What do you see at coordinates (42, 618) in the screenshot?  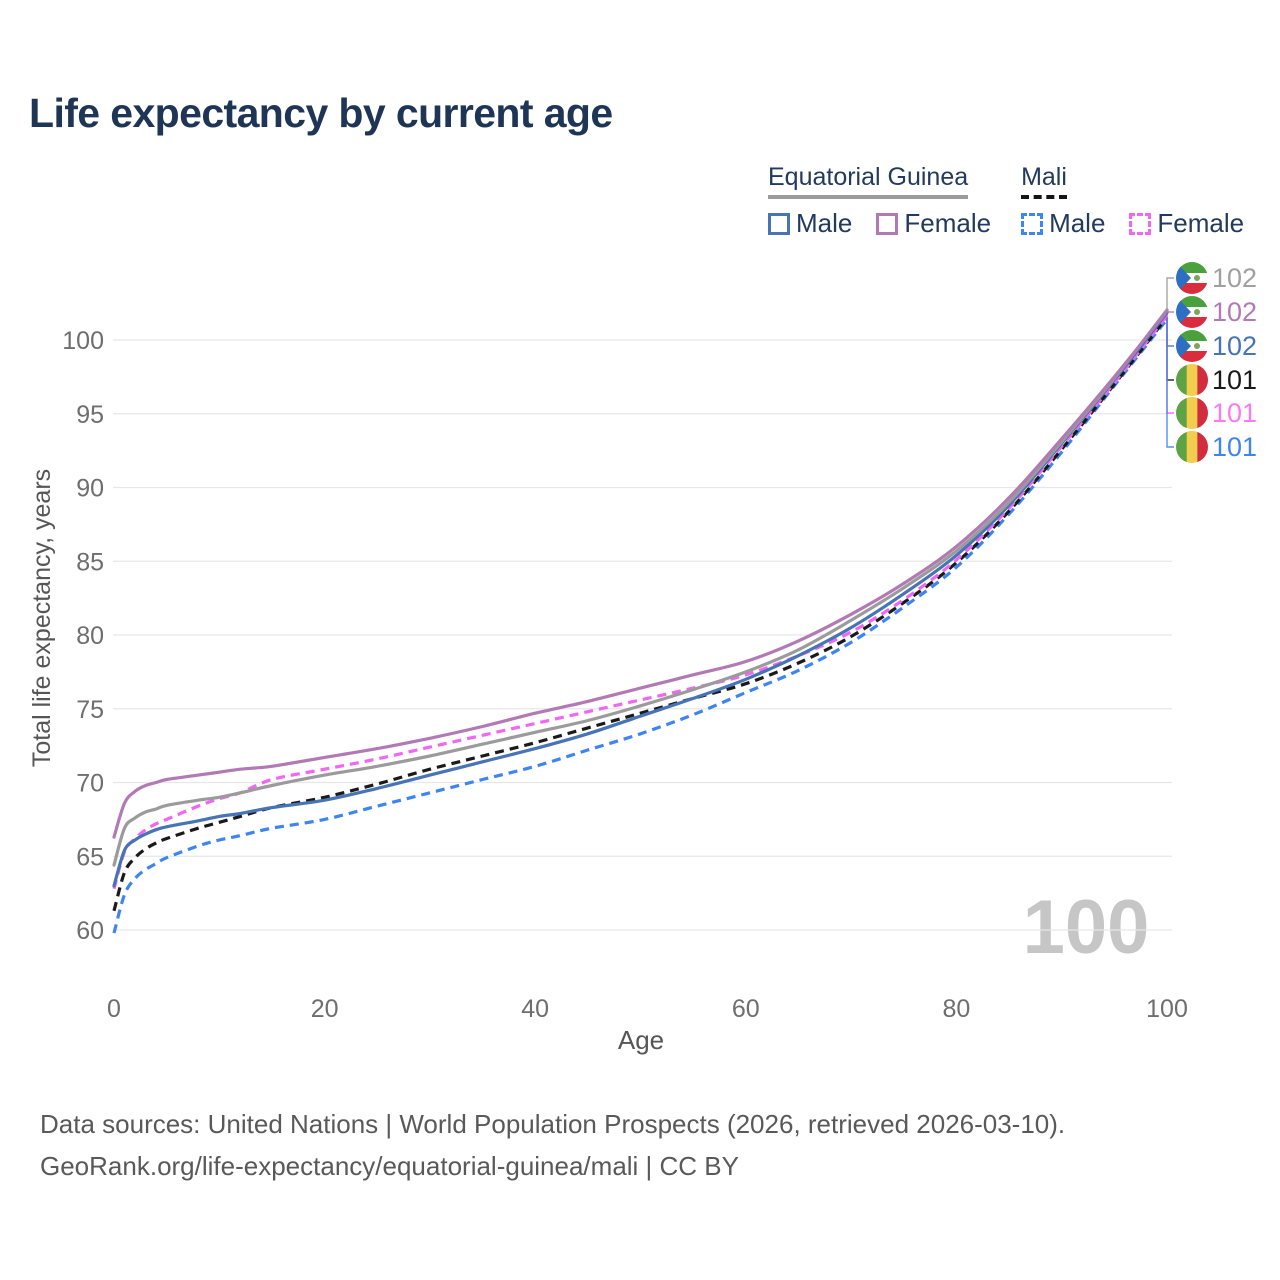 I see `y-axis-title: Total life expectancy, years` at bounding box center [42, 618].